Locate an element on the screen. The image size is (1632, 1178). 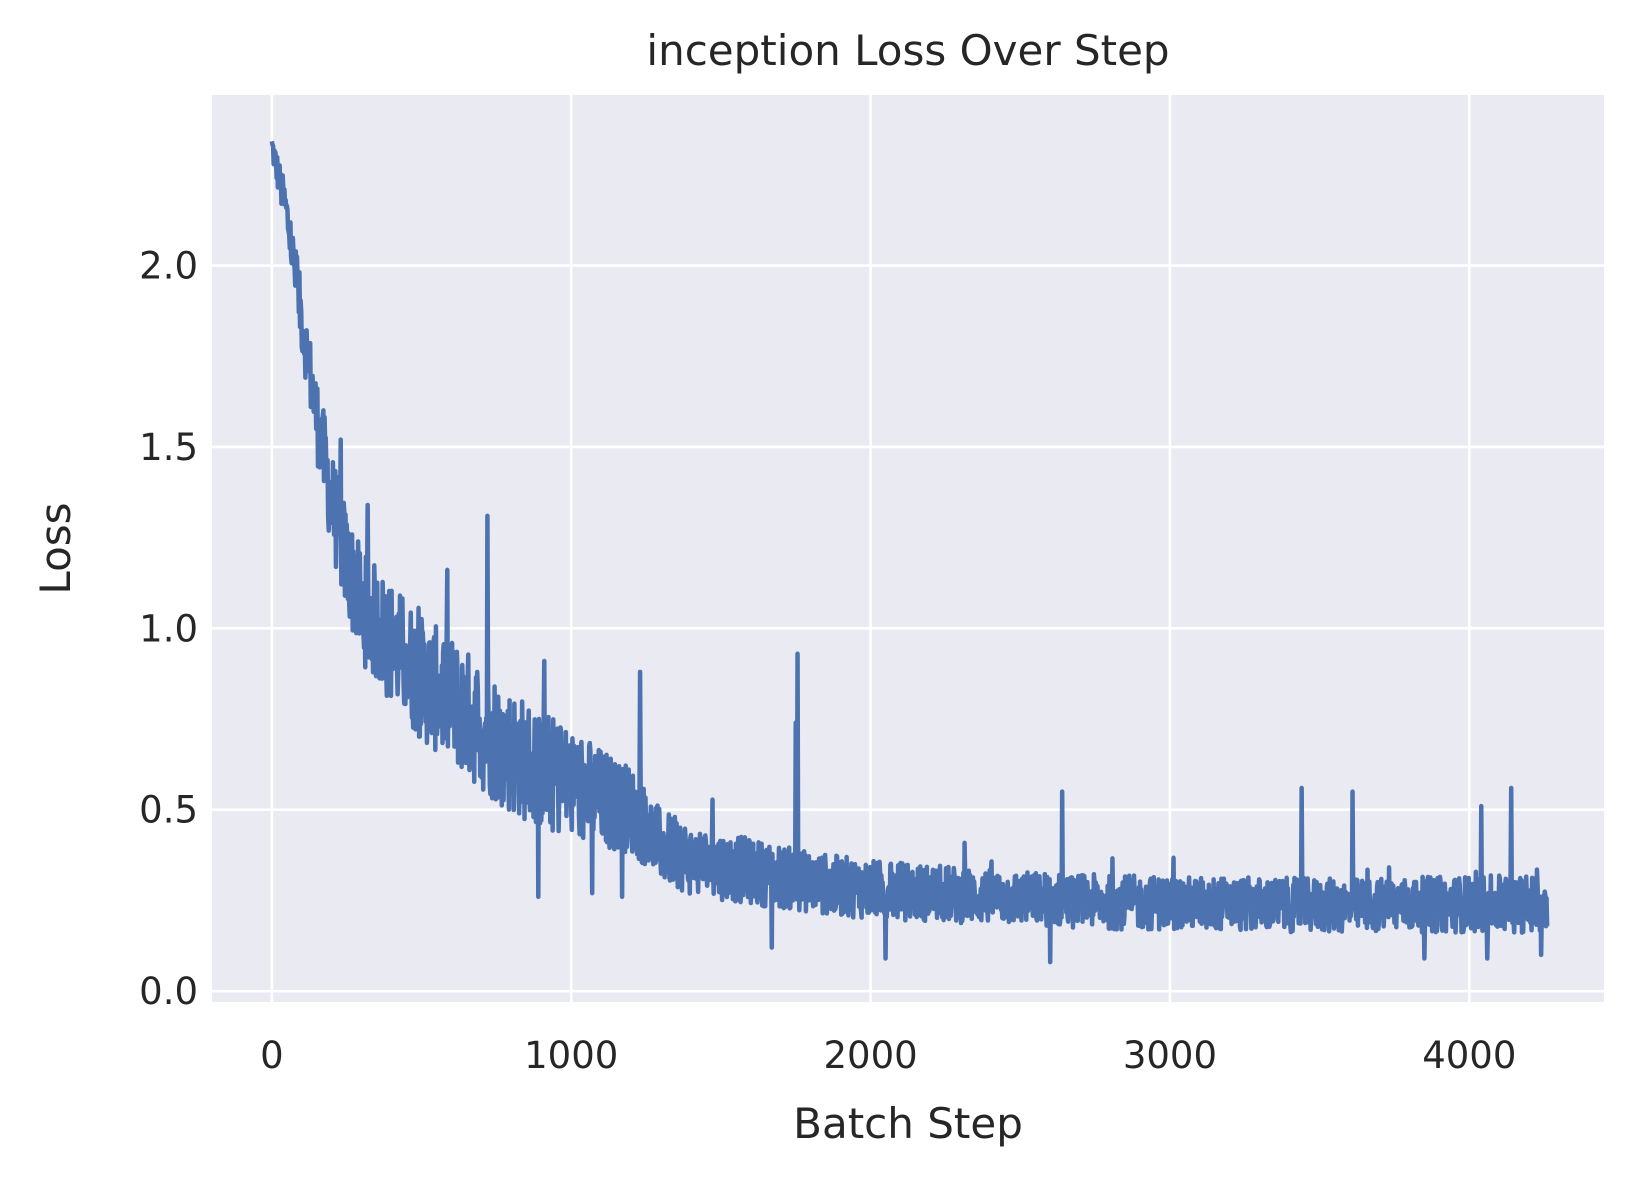
chart-title: inception Loss Over Step is located at coordinates (907, 50).